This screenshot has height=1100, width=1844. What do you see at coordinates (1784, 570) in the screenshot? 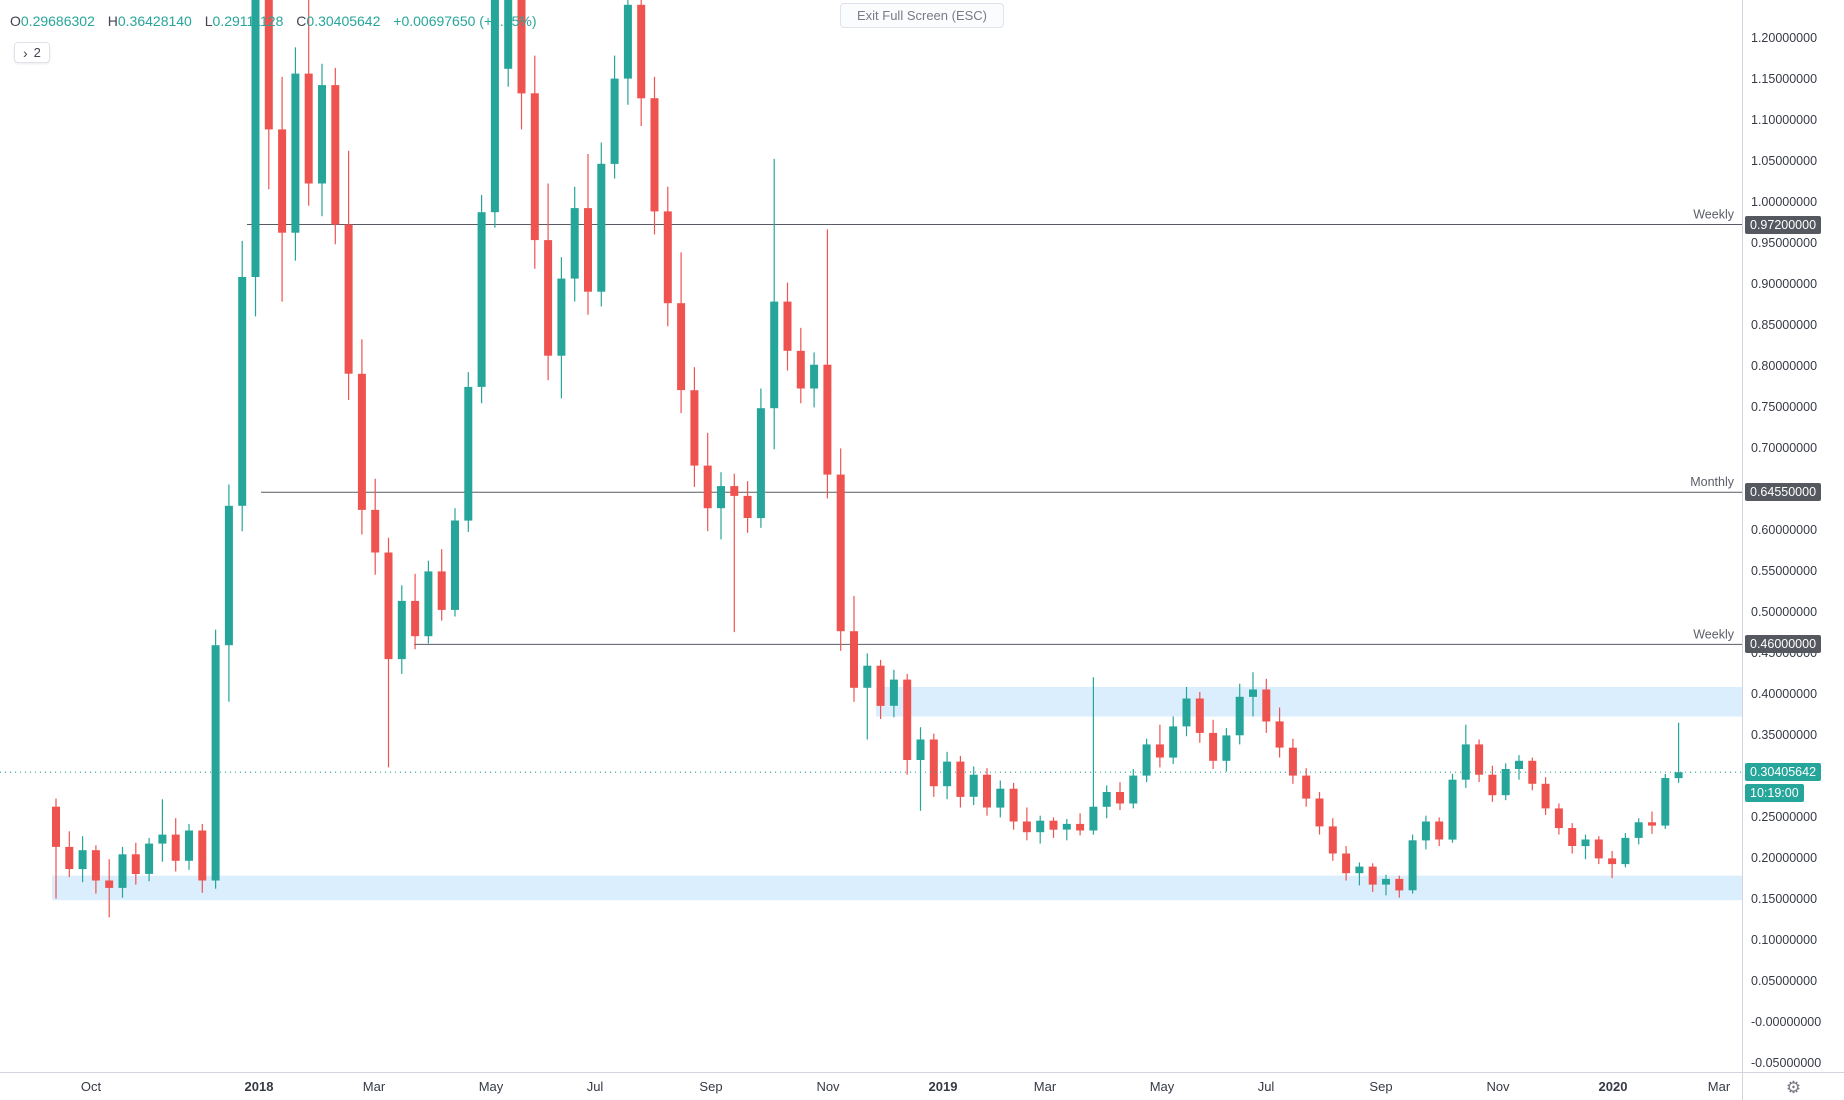
I see `price-axis-label: 0.55000000` at bounding box center [1784, 570].